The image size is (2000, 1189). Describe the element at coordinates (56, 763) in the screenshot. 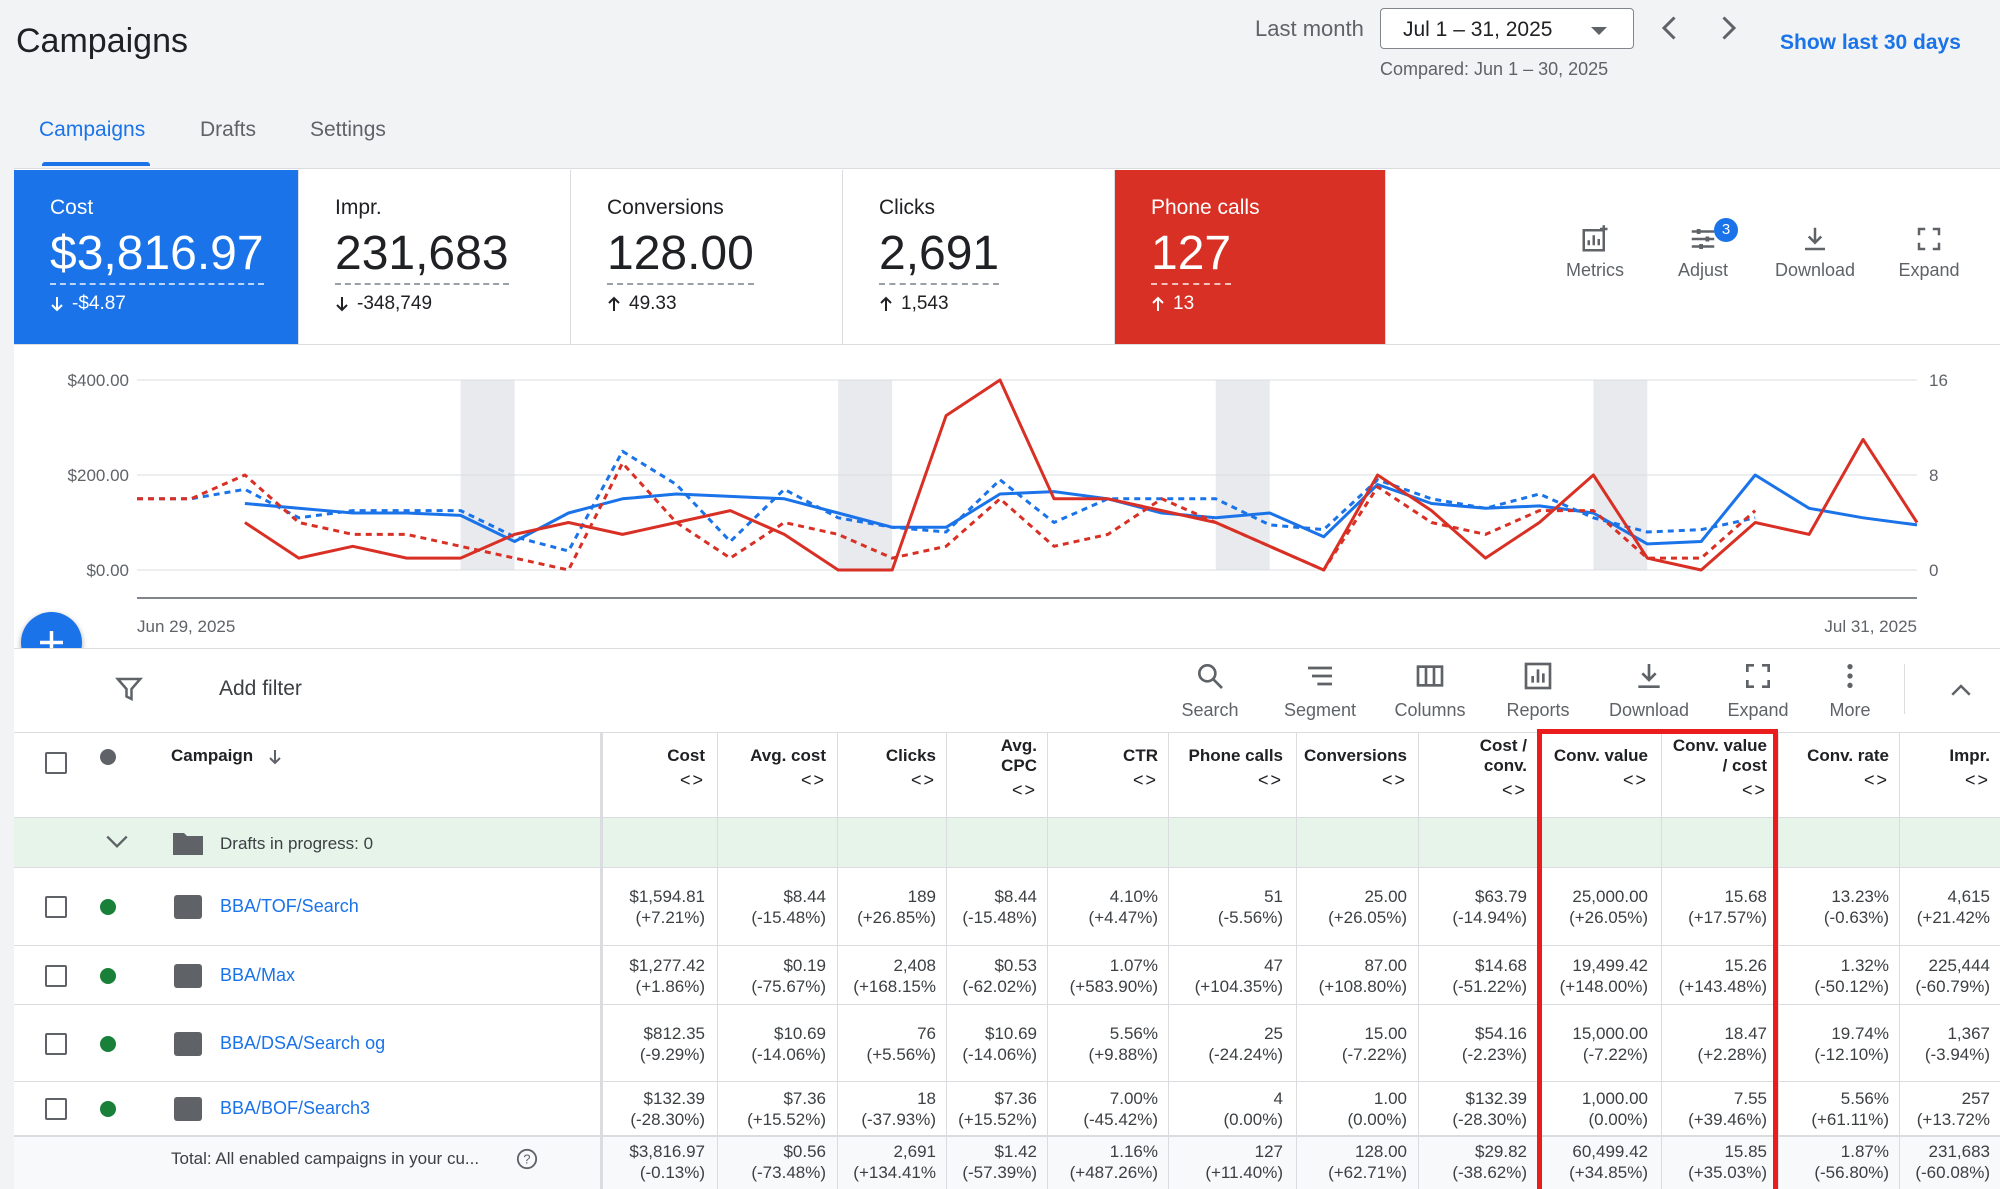

I see `select-all-checkbox` at that location.